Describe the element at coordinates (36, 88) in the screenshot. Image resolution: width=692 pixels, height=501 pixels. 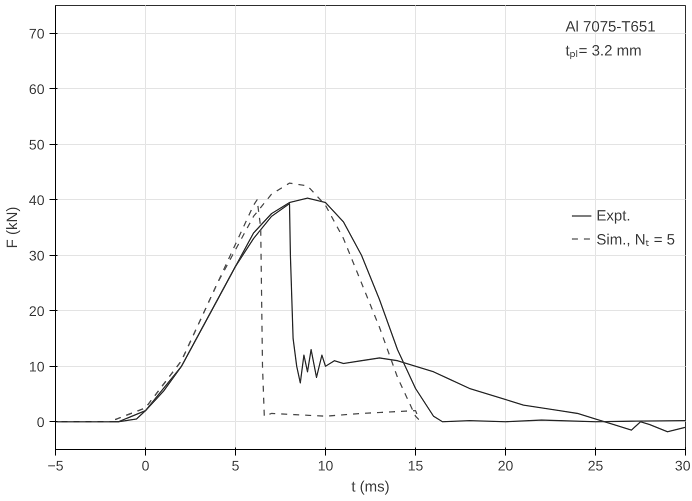
I see `y-tick-label: 60` at that location.